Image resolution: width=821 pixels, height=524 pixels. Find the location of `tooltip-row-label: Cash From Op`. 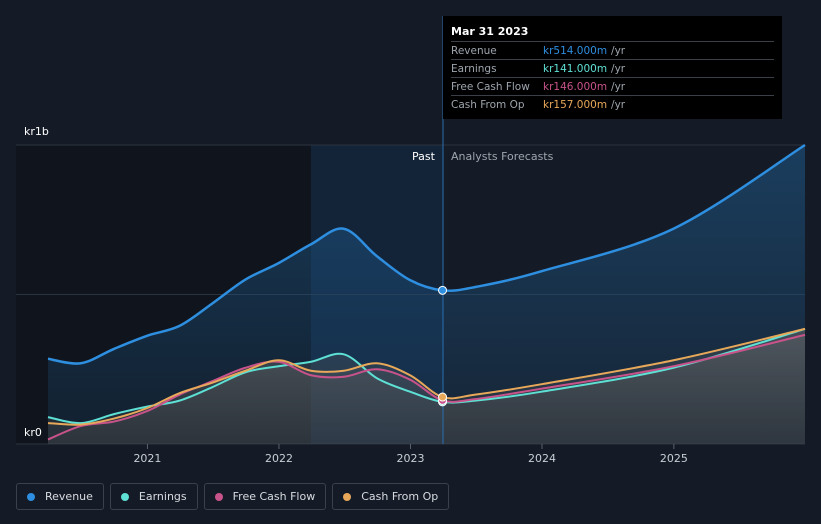

tooltip-row-label: Cash From Op is located at coordinates (488, 104).